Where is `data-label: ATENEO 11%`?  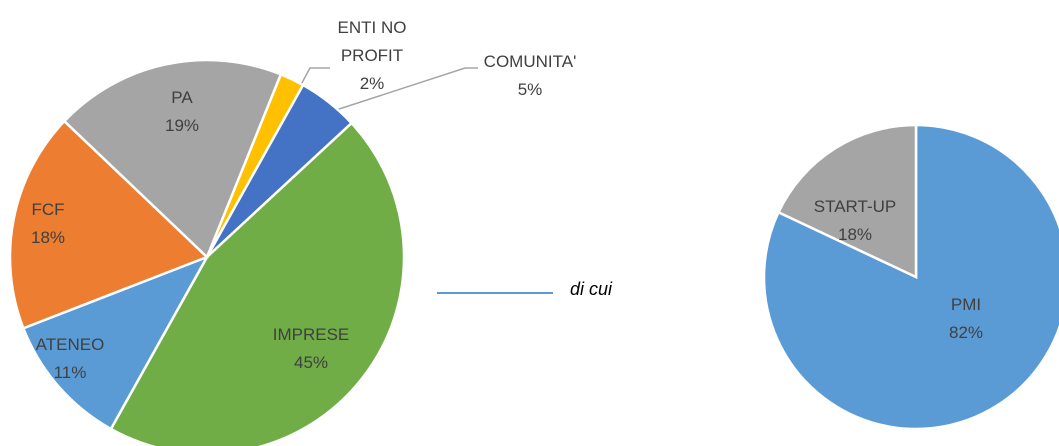 data-label: ATENEO 11% is located at coordinates (70, 359).